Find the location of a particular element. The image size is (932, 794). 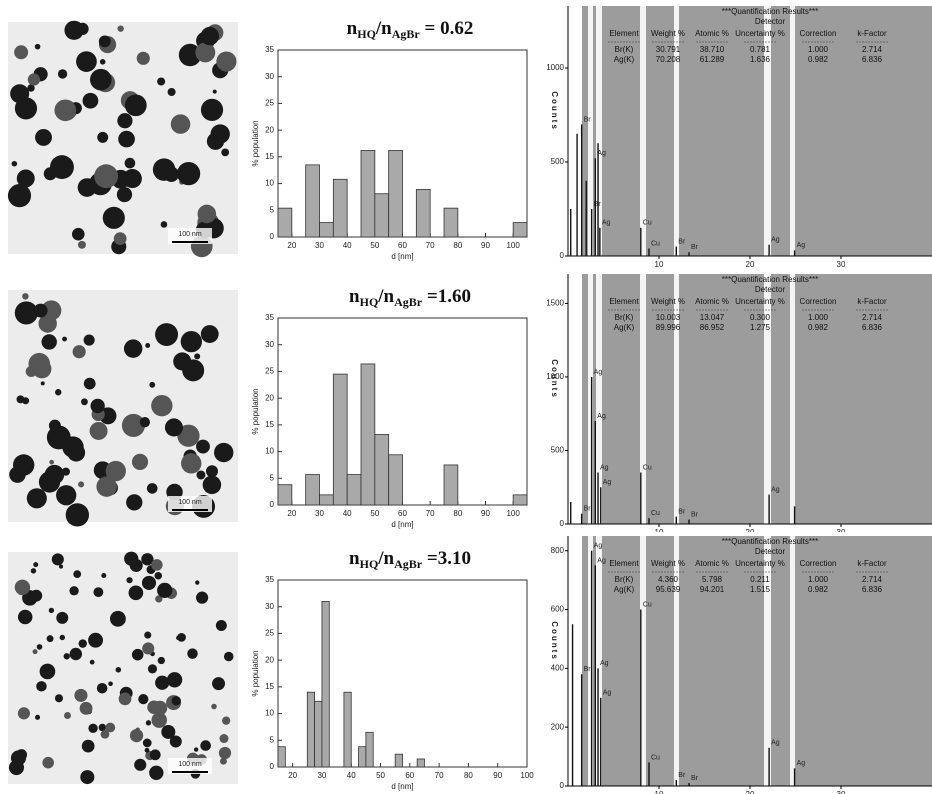

table-header: Correction is located at coordinates (818, 33).